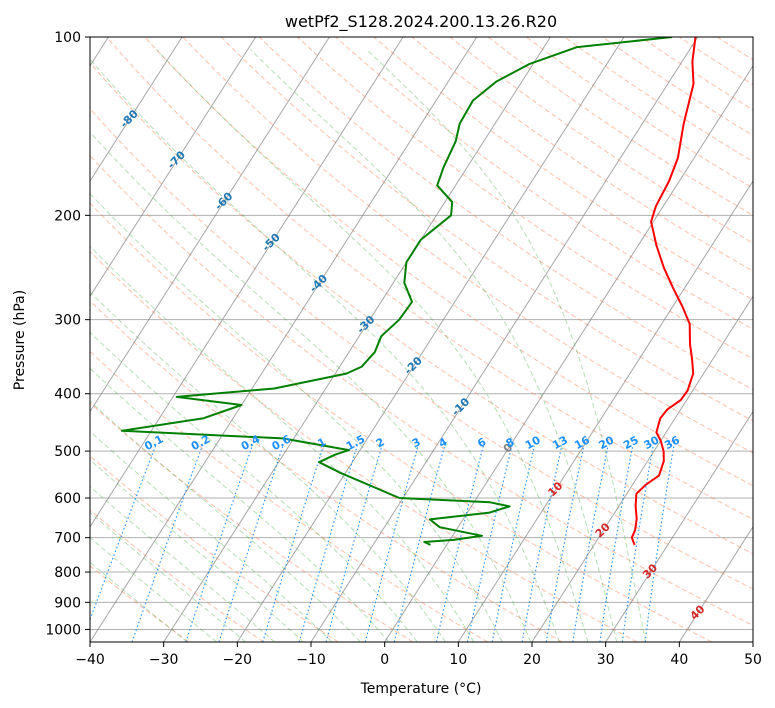 The height and width of the screenshot is (708, 775). What do you see at coordinates (164, 660) in the screenshot?
I see `x-tick-label: −30` at bounding box center [164, 660].